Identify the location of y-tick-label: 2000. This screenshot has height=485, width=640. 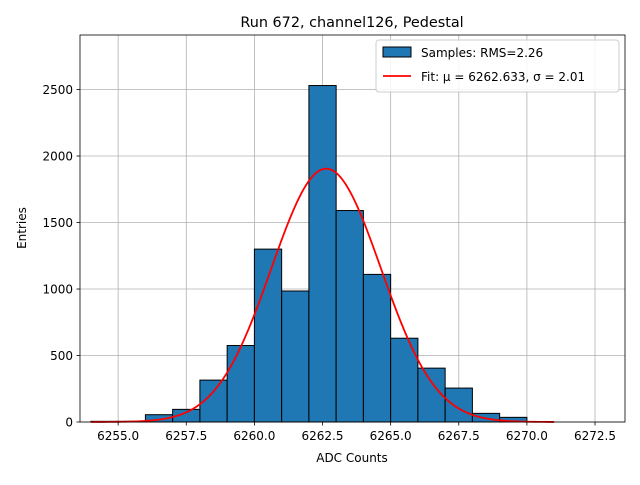
(57, 157).